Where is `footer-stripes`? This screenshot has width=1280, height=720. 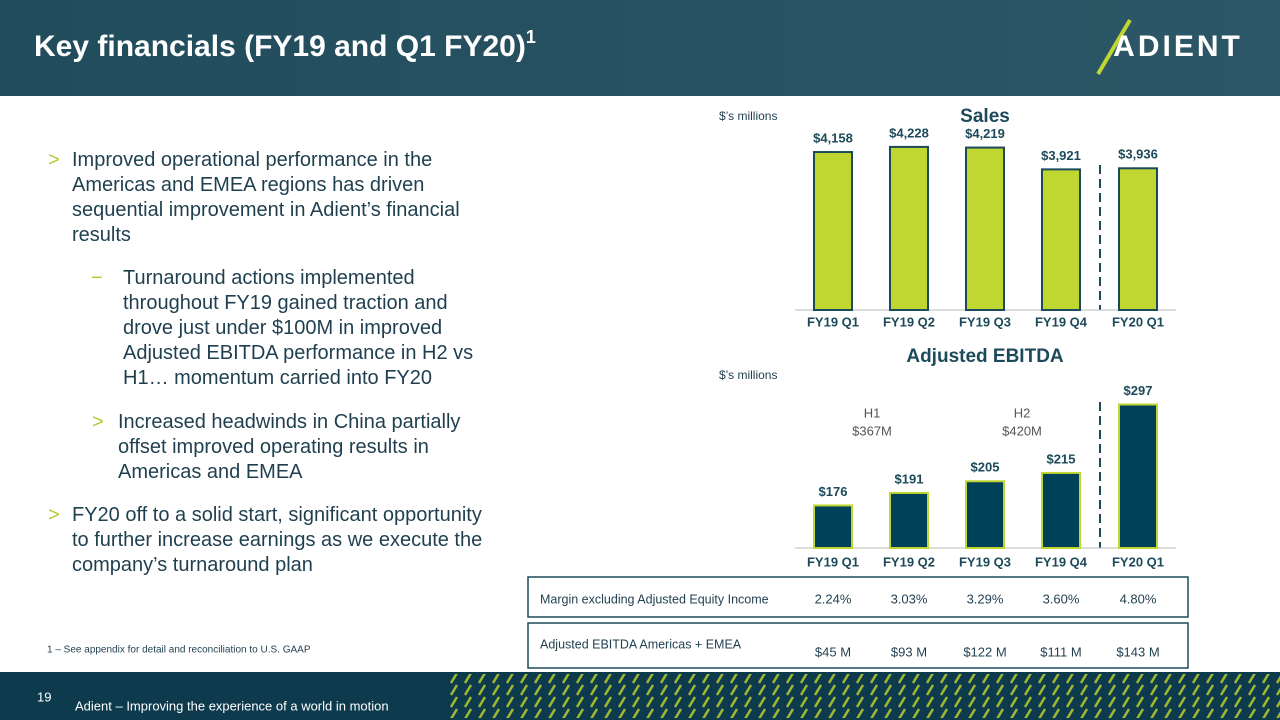
footer-stripes is located at coordinates (864, 696).